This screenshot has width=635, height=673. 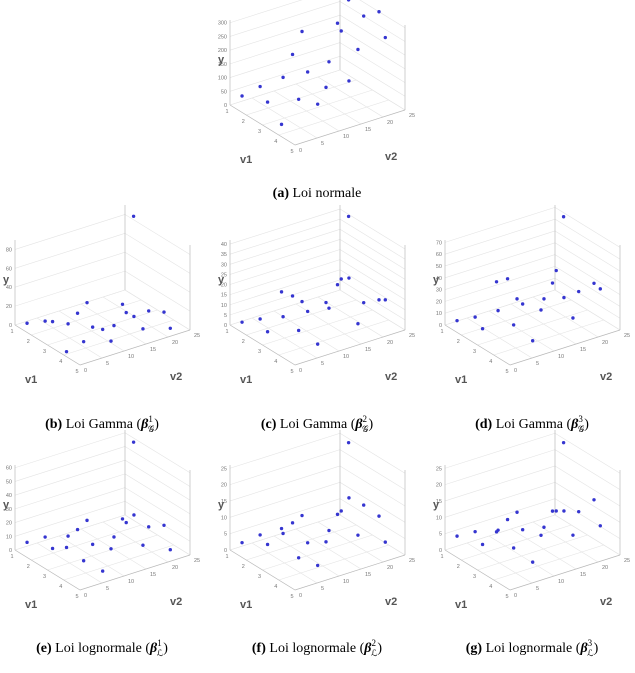 What do you see at coordinates (9, 510) in the screenshot?
I see `y-tick-label: 30` at bounding box center [9, 510].